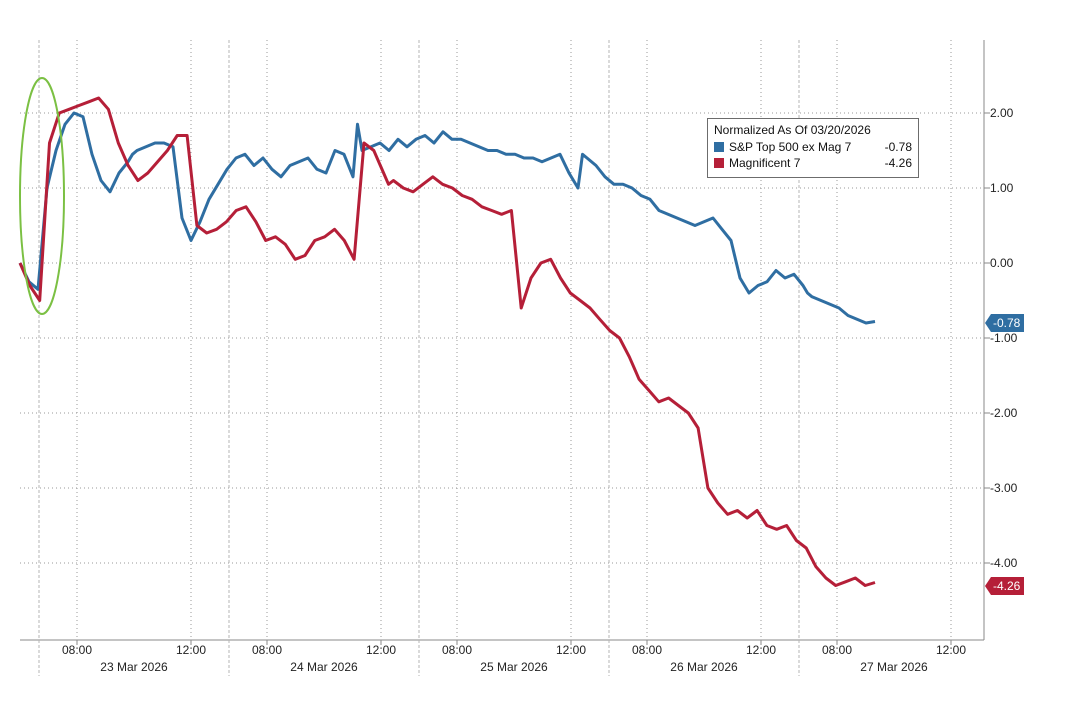 The image size is (1074, 716). I want to click on legend-title: Normalized As Of 03/20/2026, so click(792, 130).